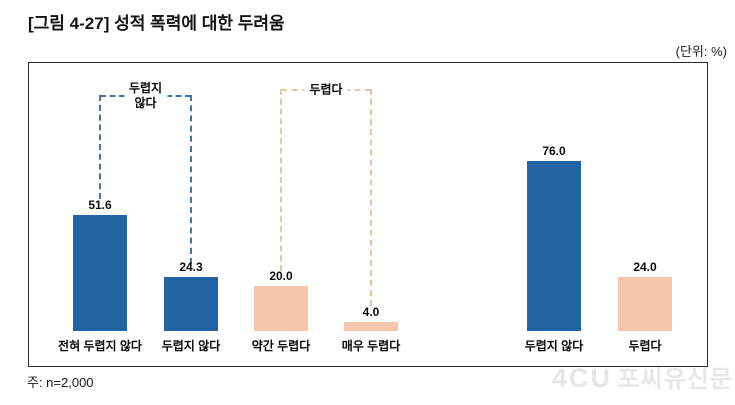  Describe the element at coordinates (145, 96) in the screenshot. I see `bracket-label: 두렵지 않다` at that location.